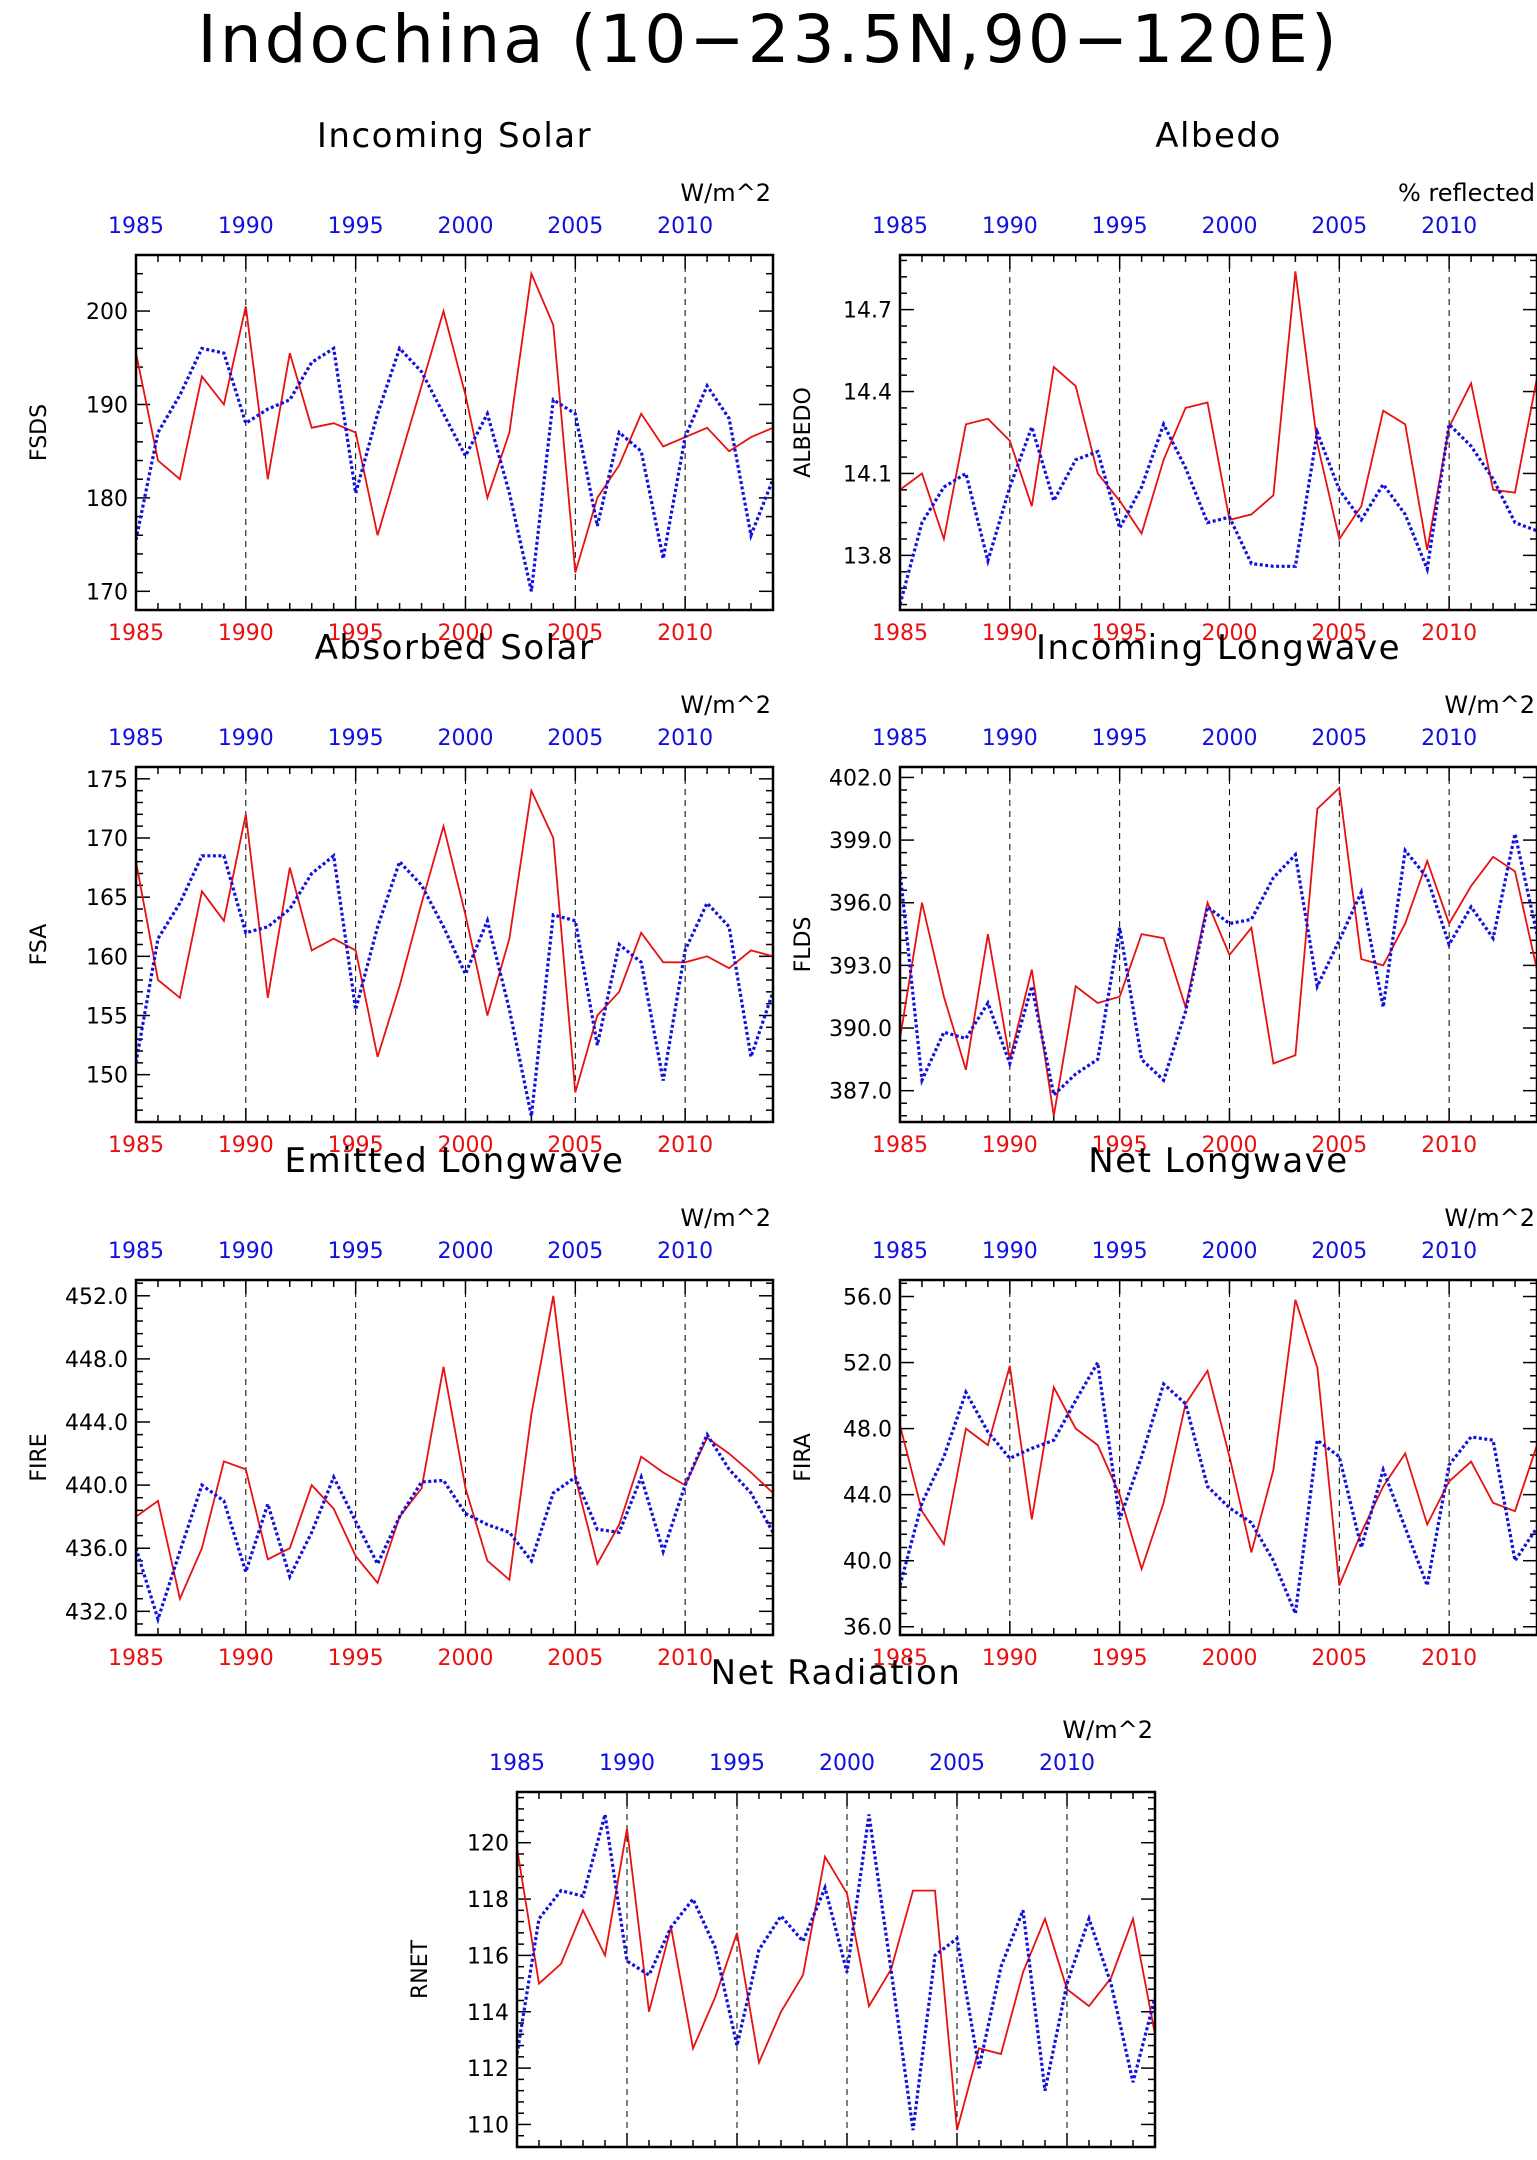 The height and width of the screenshot is (2160, 1537). Describe the element at coordinates (96, 1360) in the screenshot. I see `y-tick-label: 448.0` at that location.